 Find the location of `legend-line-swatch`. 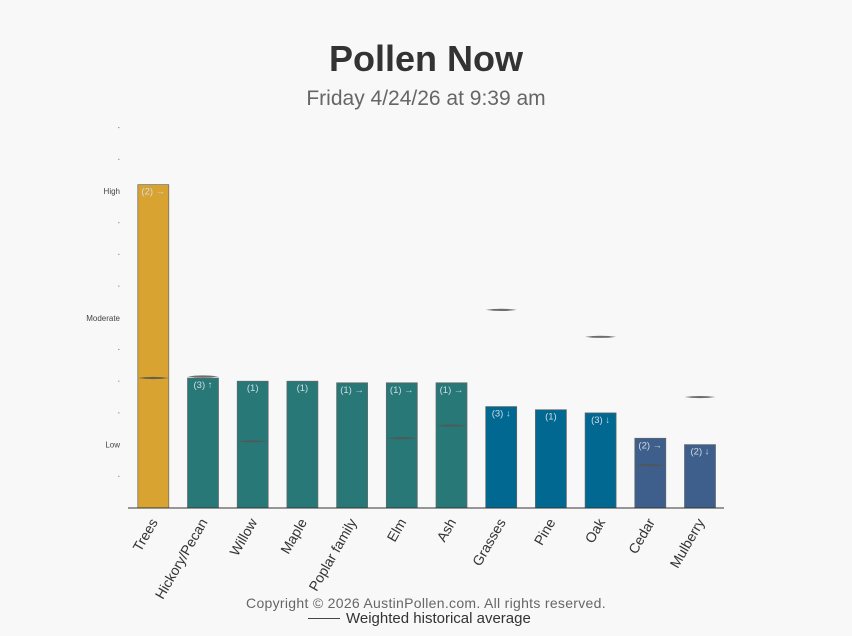

legend-line-swatch is located at coordinates (324, 618).